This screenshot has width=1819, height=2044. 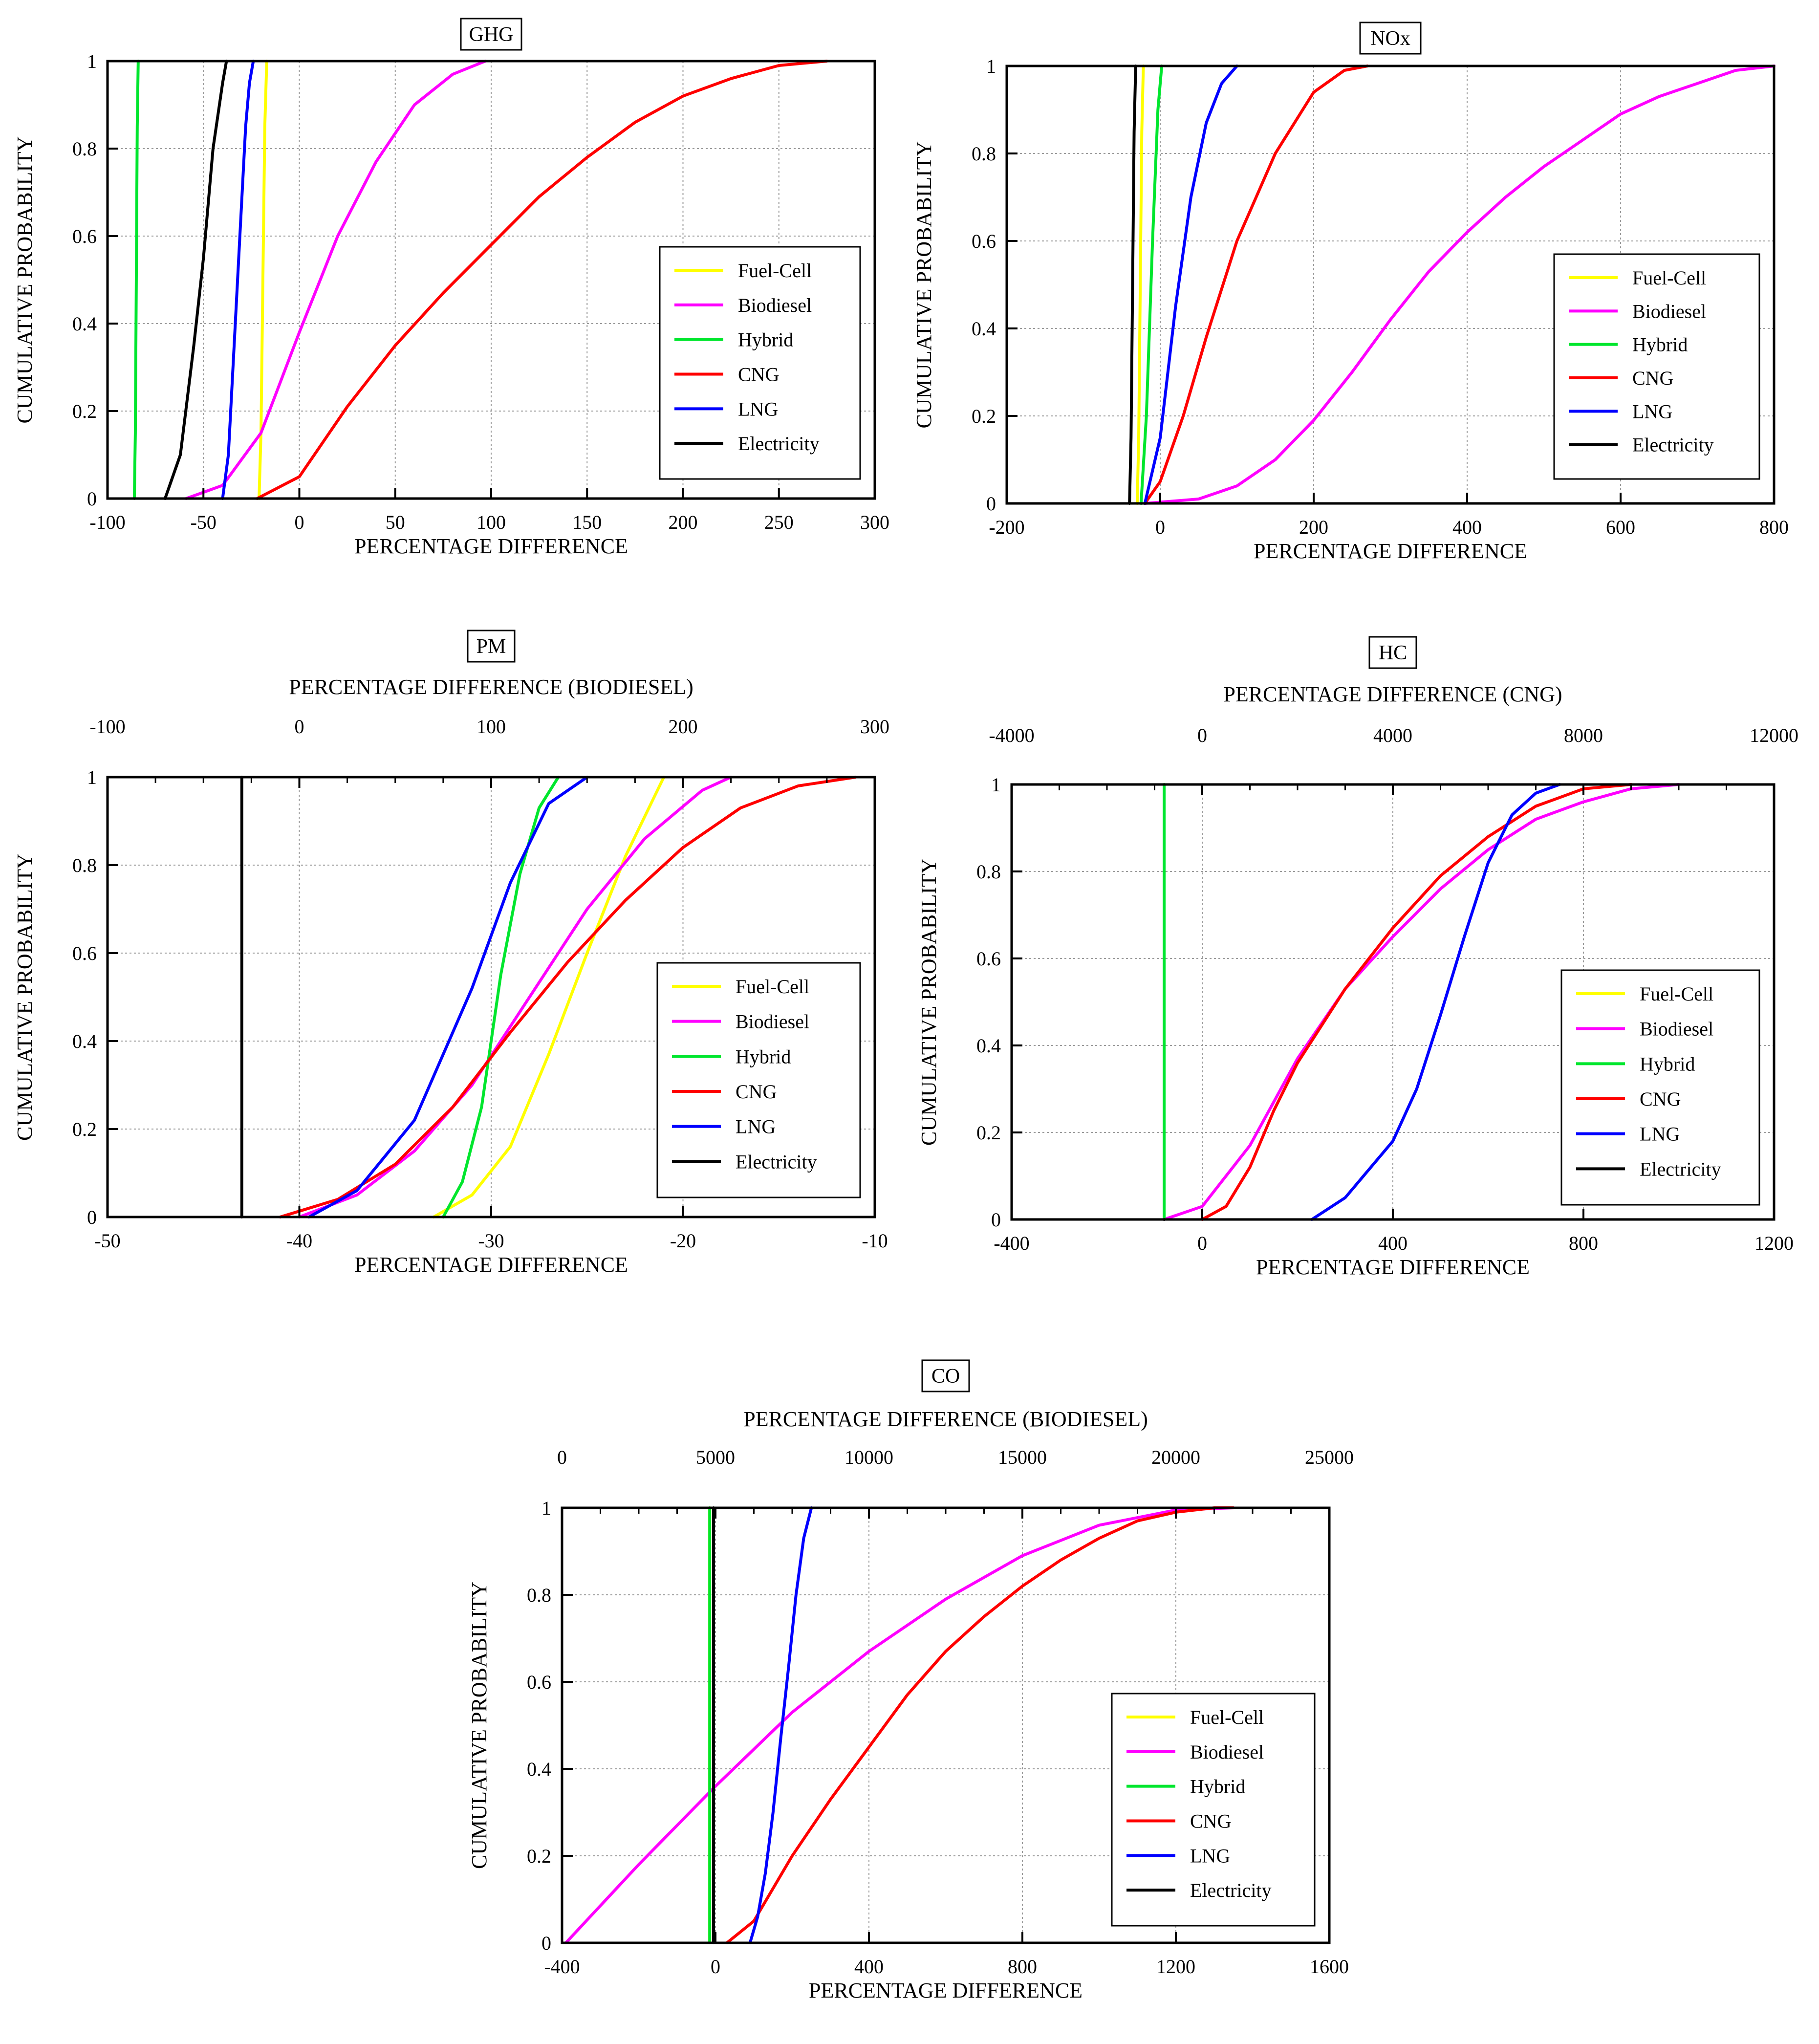 What do you see at coordinates (491, 1241) in the screenshot?
I see `x-tick-label: -30` at bounding box center [491, 1241].